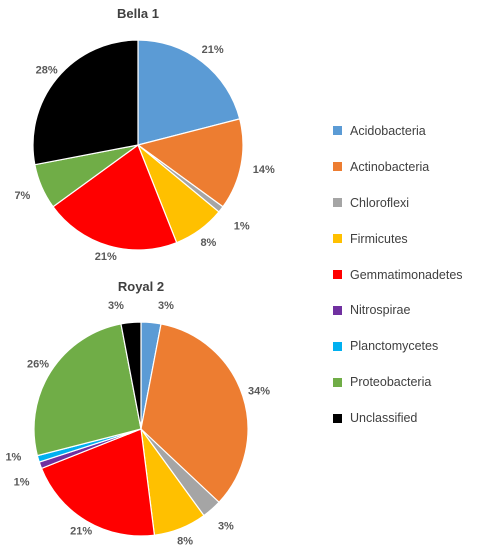 This screenshot has width=485, height=555. What do you see at coordinates (189, 92) in the screenshot?
I see `pie-slice-acidobacteria` at bounding box center [189, 92].